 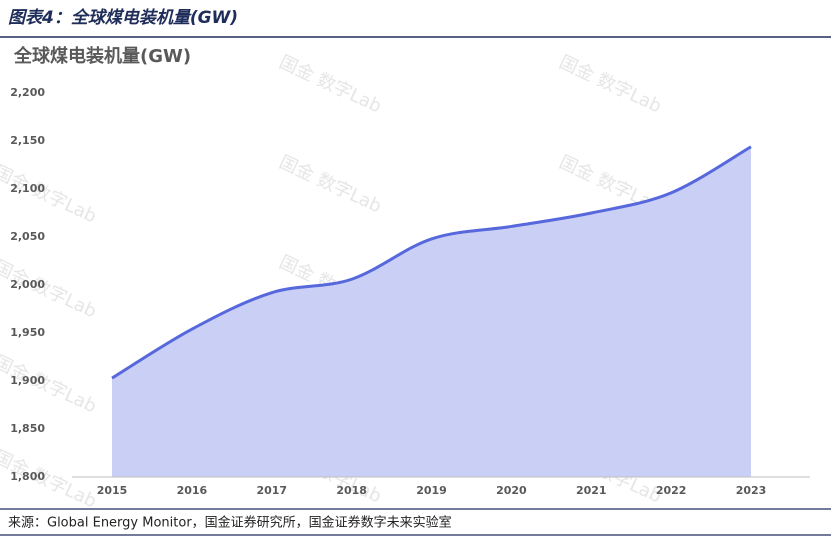 I want to click on x-tick-label: 2017, so click(x=271, y=490).